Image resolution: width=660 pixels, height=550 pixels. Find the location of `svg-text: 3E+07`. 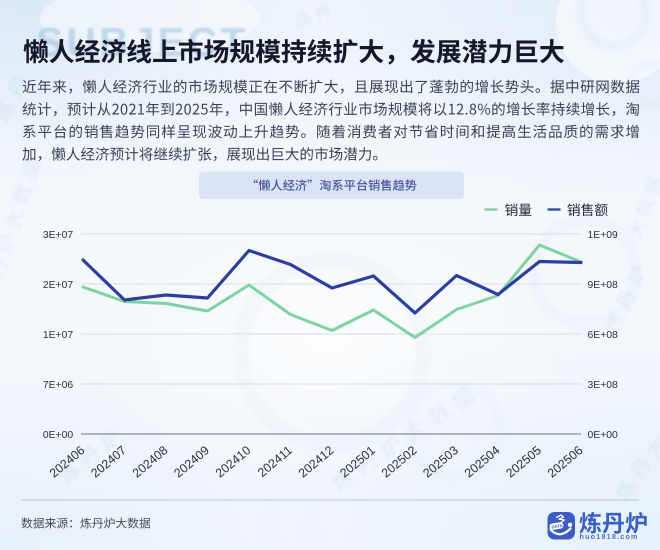

svg-text: 3E+07 is located at coordinates (58, 235).